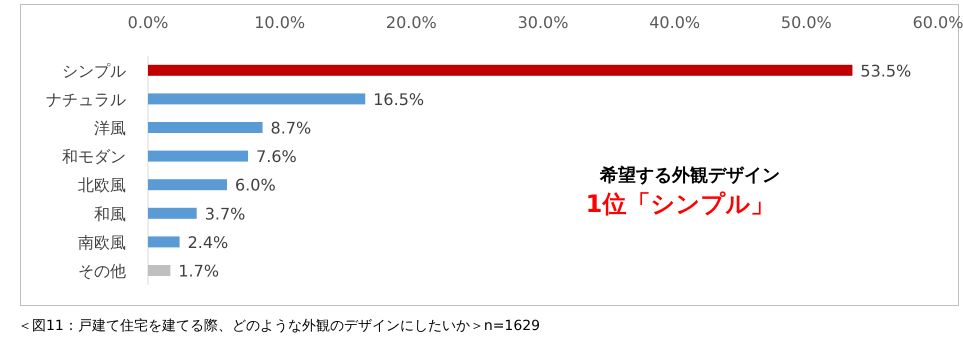  I want to click on y-tick-label: 北欧風, so click(102, 185).